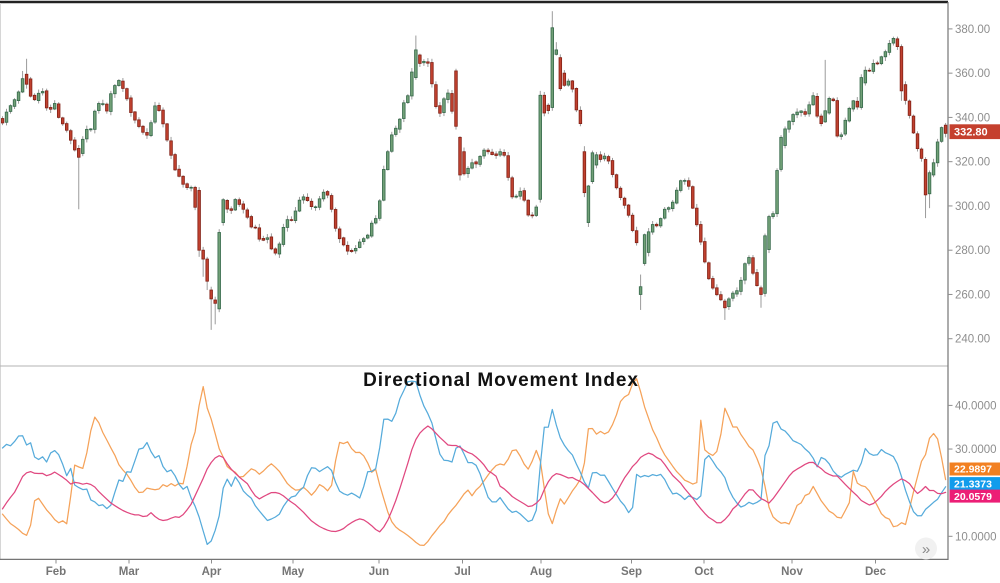 The image size is (1000, 583). I want to click on scroll-right-button: », so click(926, 548).